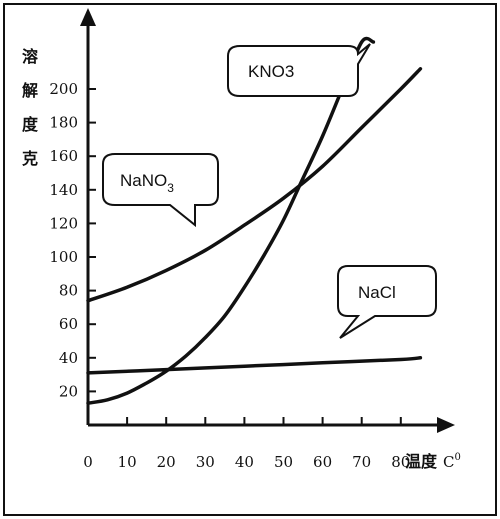 This screenshot has height=519, width=500. Describe the element at coordinates (88, 462) in the screenshot. I see `x-tick-label: 0` at that location.